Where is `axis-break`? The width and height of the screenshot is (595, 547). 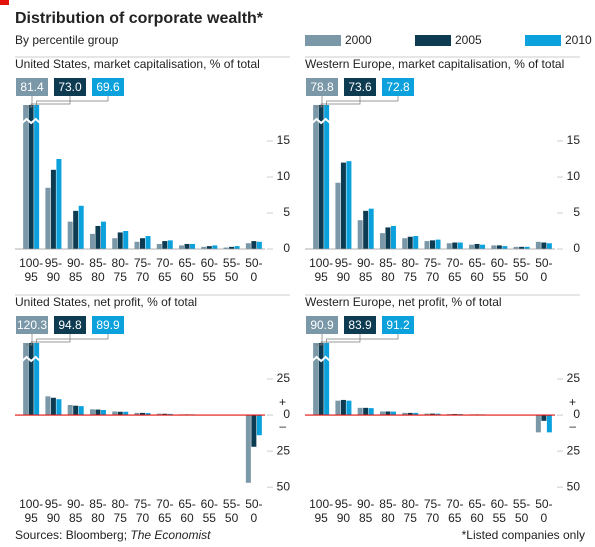
axis-break is located at coordinates (31, 121).